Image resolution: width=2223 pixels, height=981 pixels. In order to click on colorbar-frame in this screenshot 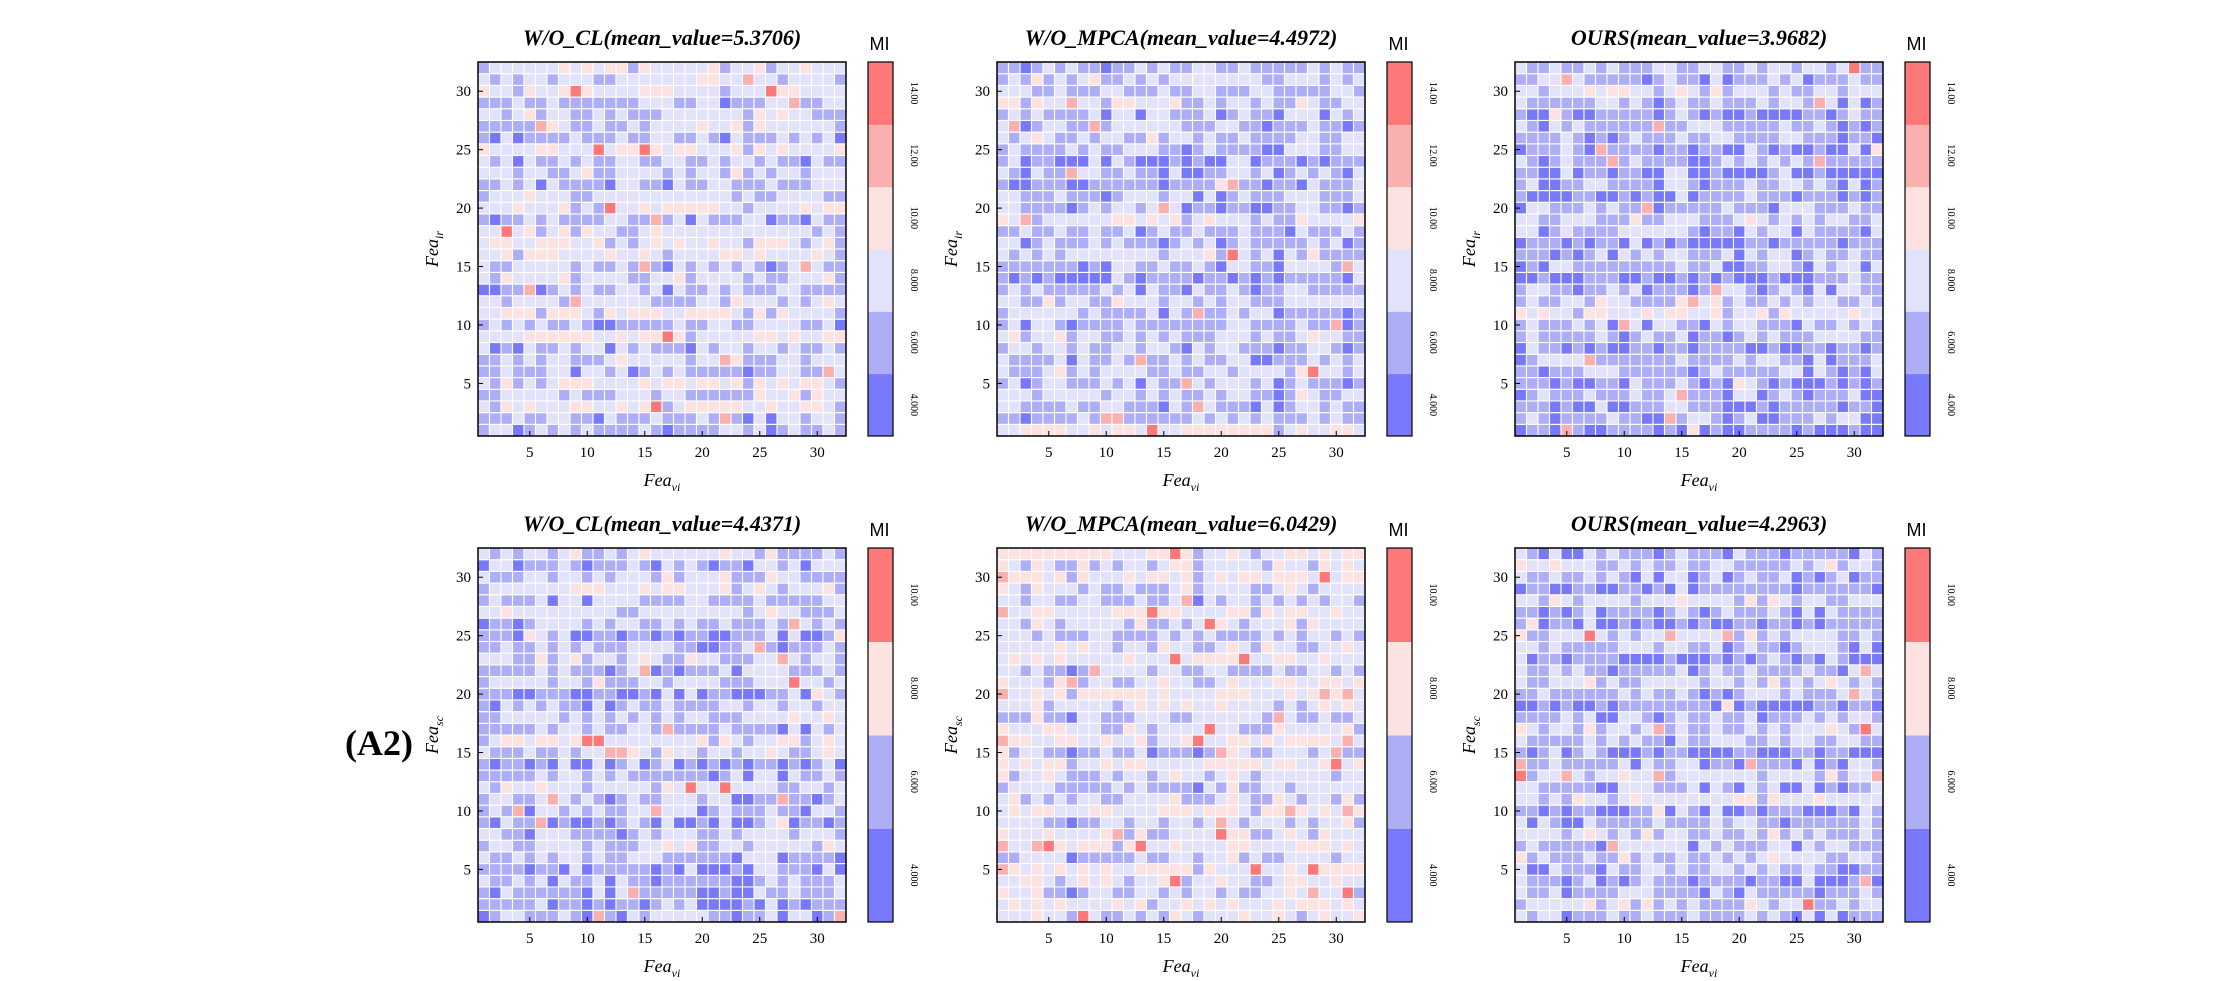, I will do `click(880, 249)`.